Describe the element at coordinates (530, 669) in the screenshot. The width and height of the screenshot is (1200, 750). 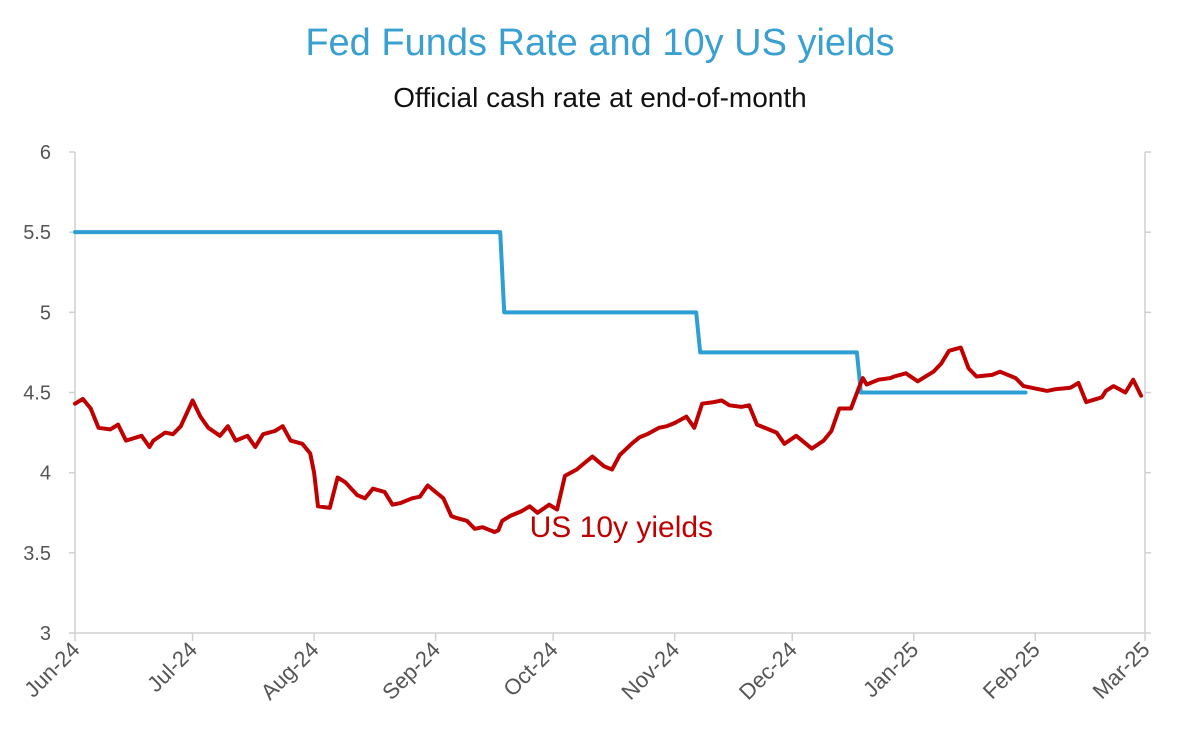
I see `x-tick-label: Oct-24` at that location.